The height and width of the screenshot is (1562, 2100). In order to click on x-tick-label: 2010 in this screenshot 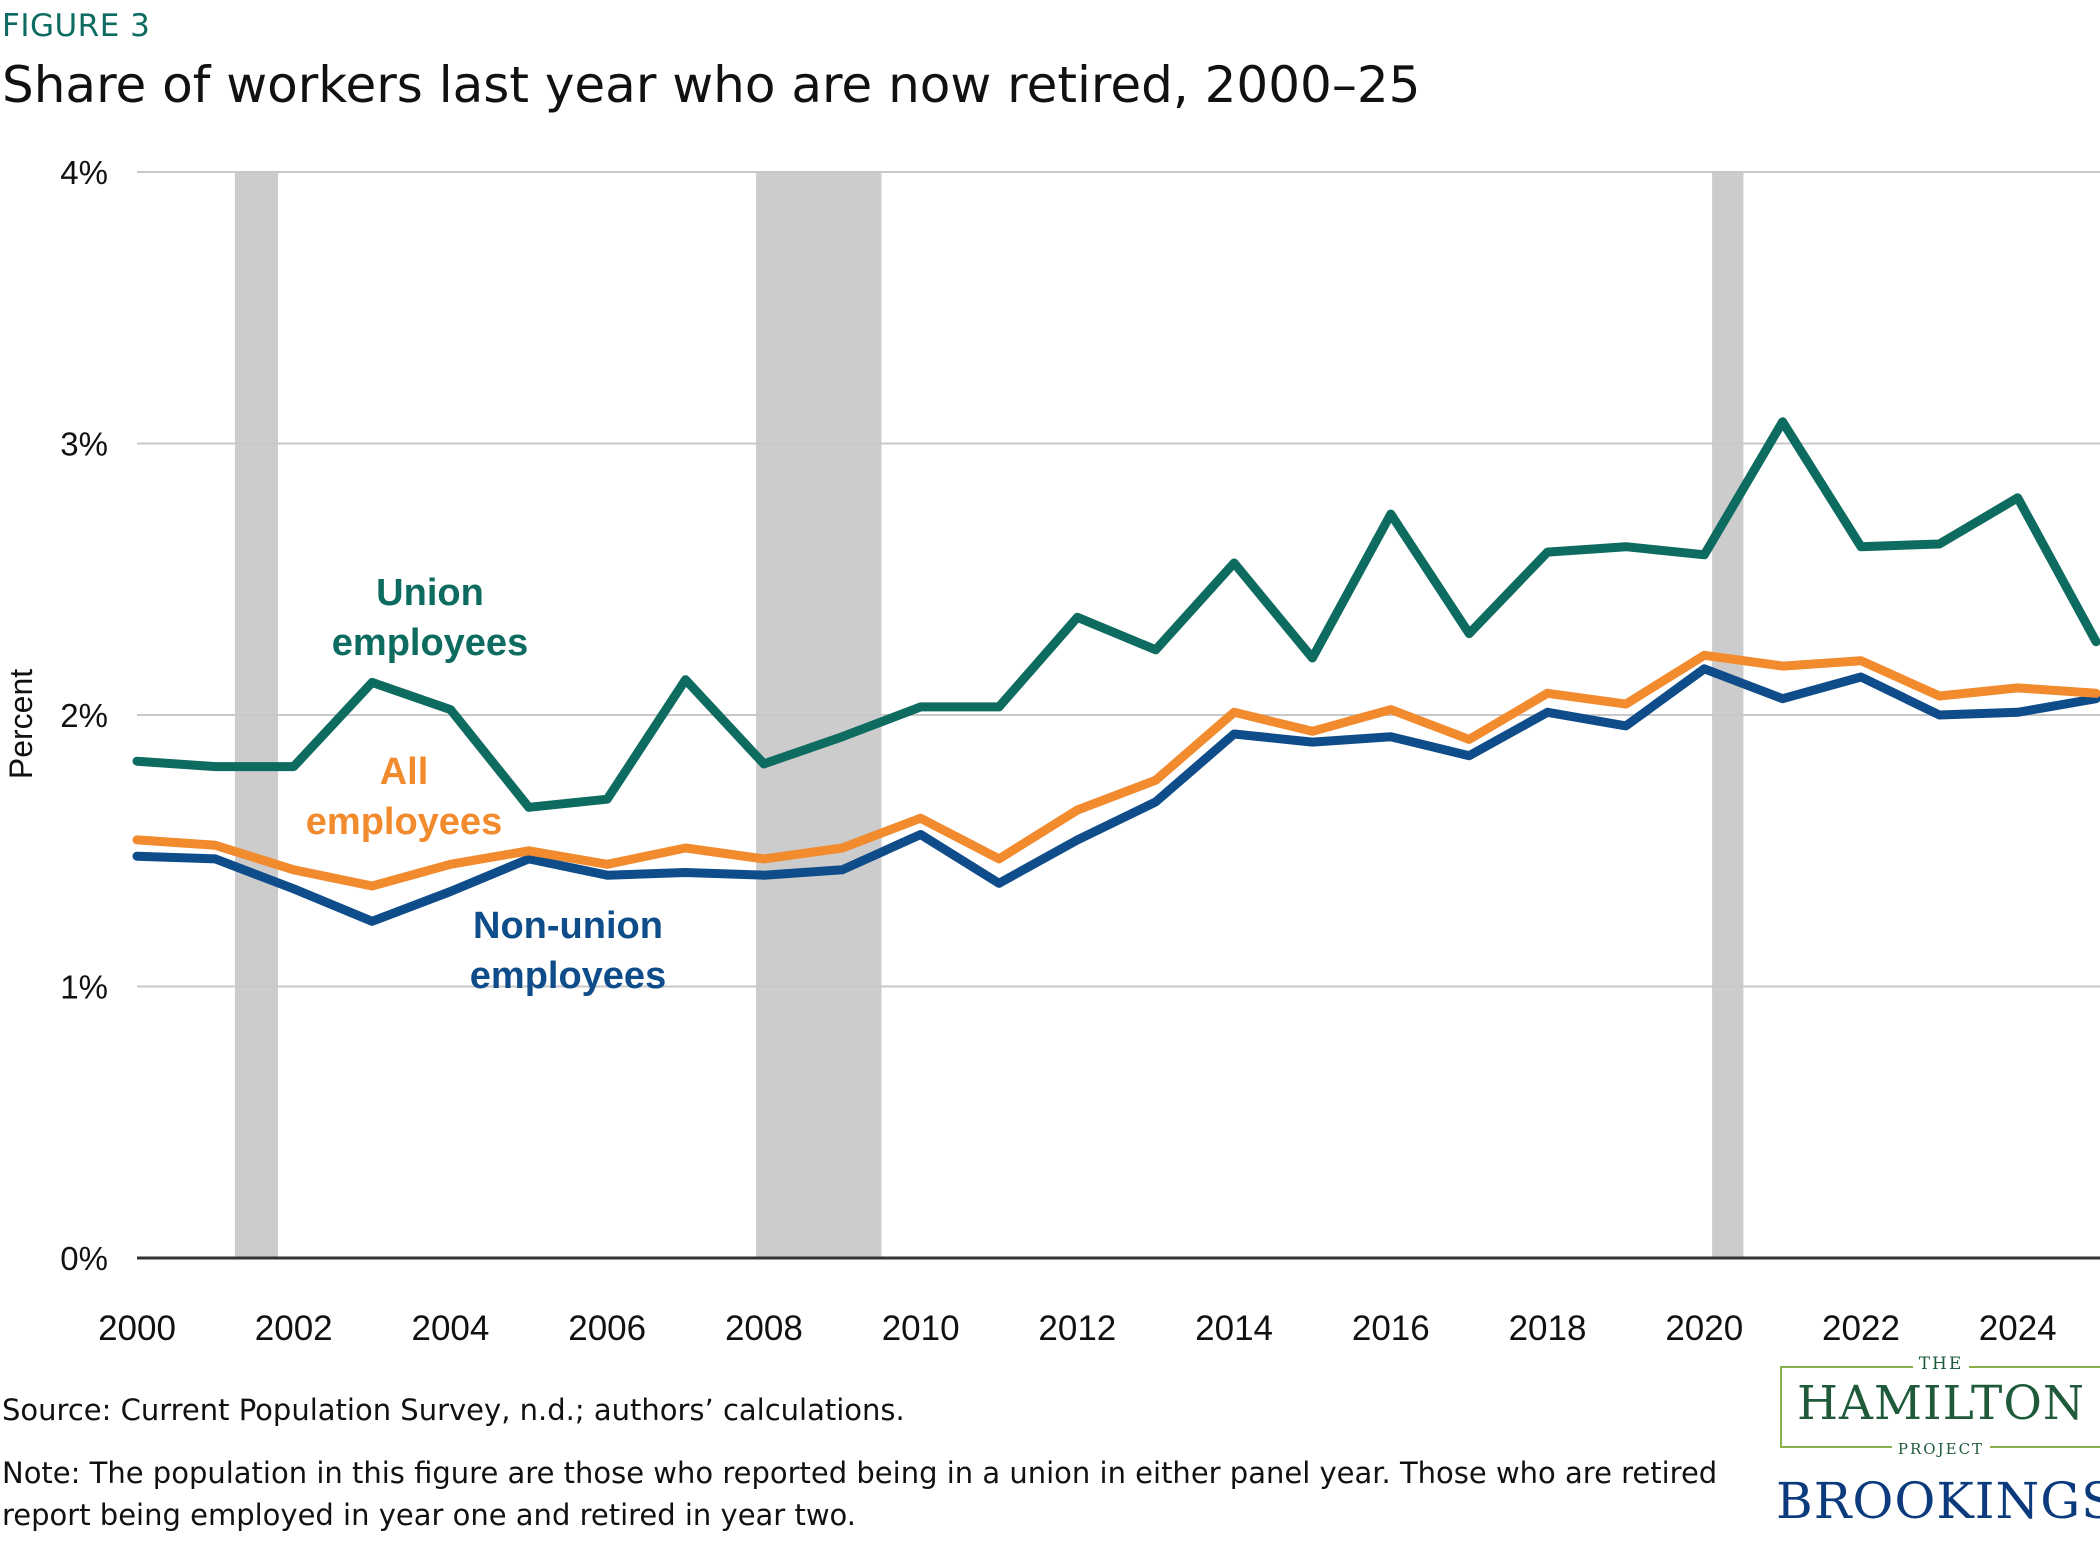, I will do `click(921, 1328)`.